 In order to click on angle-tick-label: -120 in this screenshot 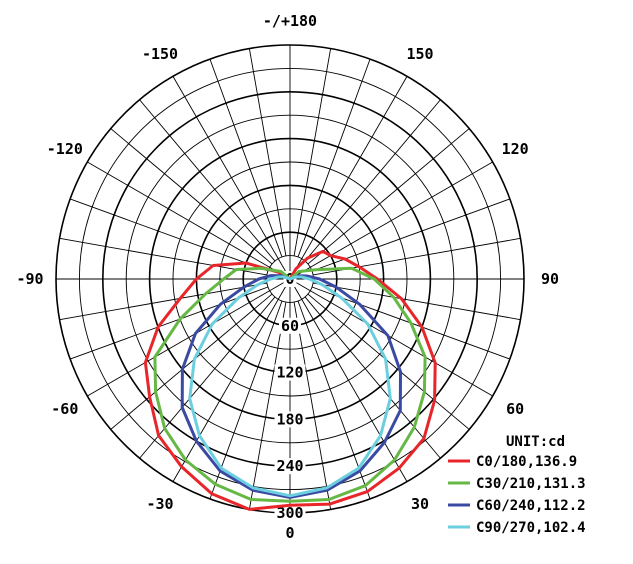, I will do `click(65, 149)`.